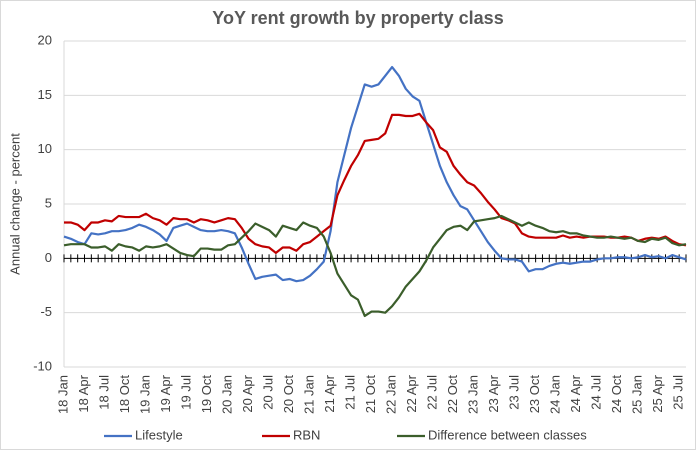 The image size is (696, 450). What do you see at coordinates (48, 202) in the screenshot?
I see `y-tick-label: 5` at bounding box center [48, 202].